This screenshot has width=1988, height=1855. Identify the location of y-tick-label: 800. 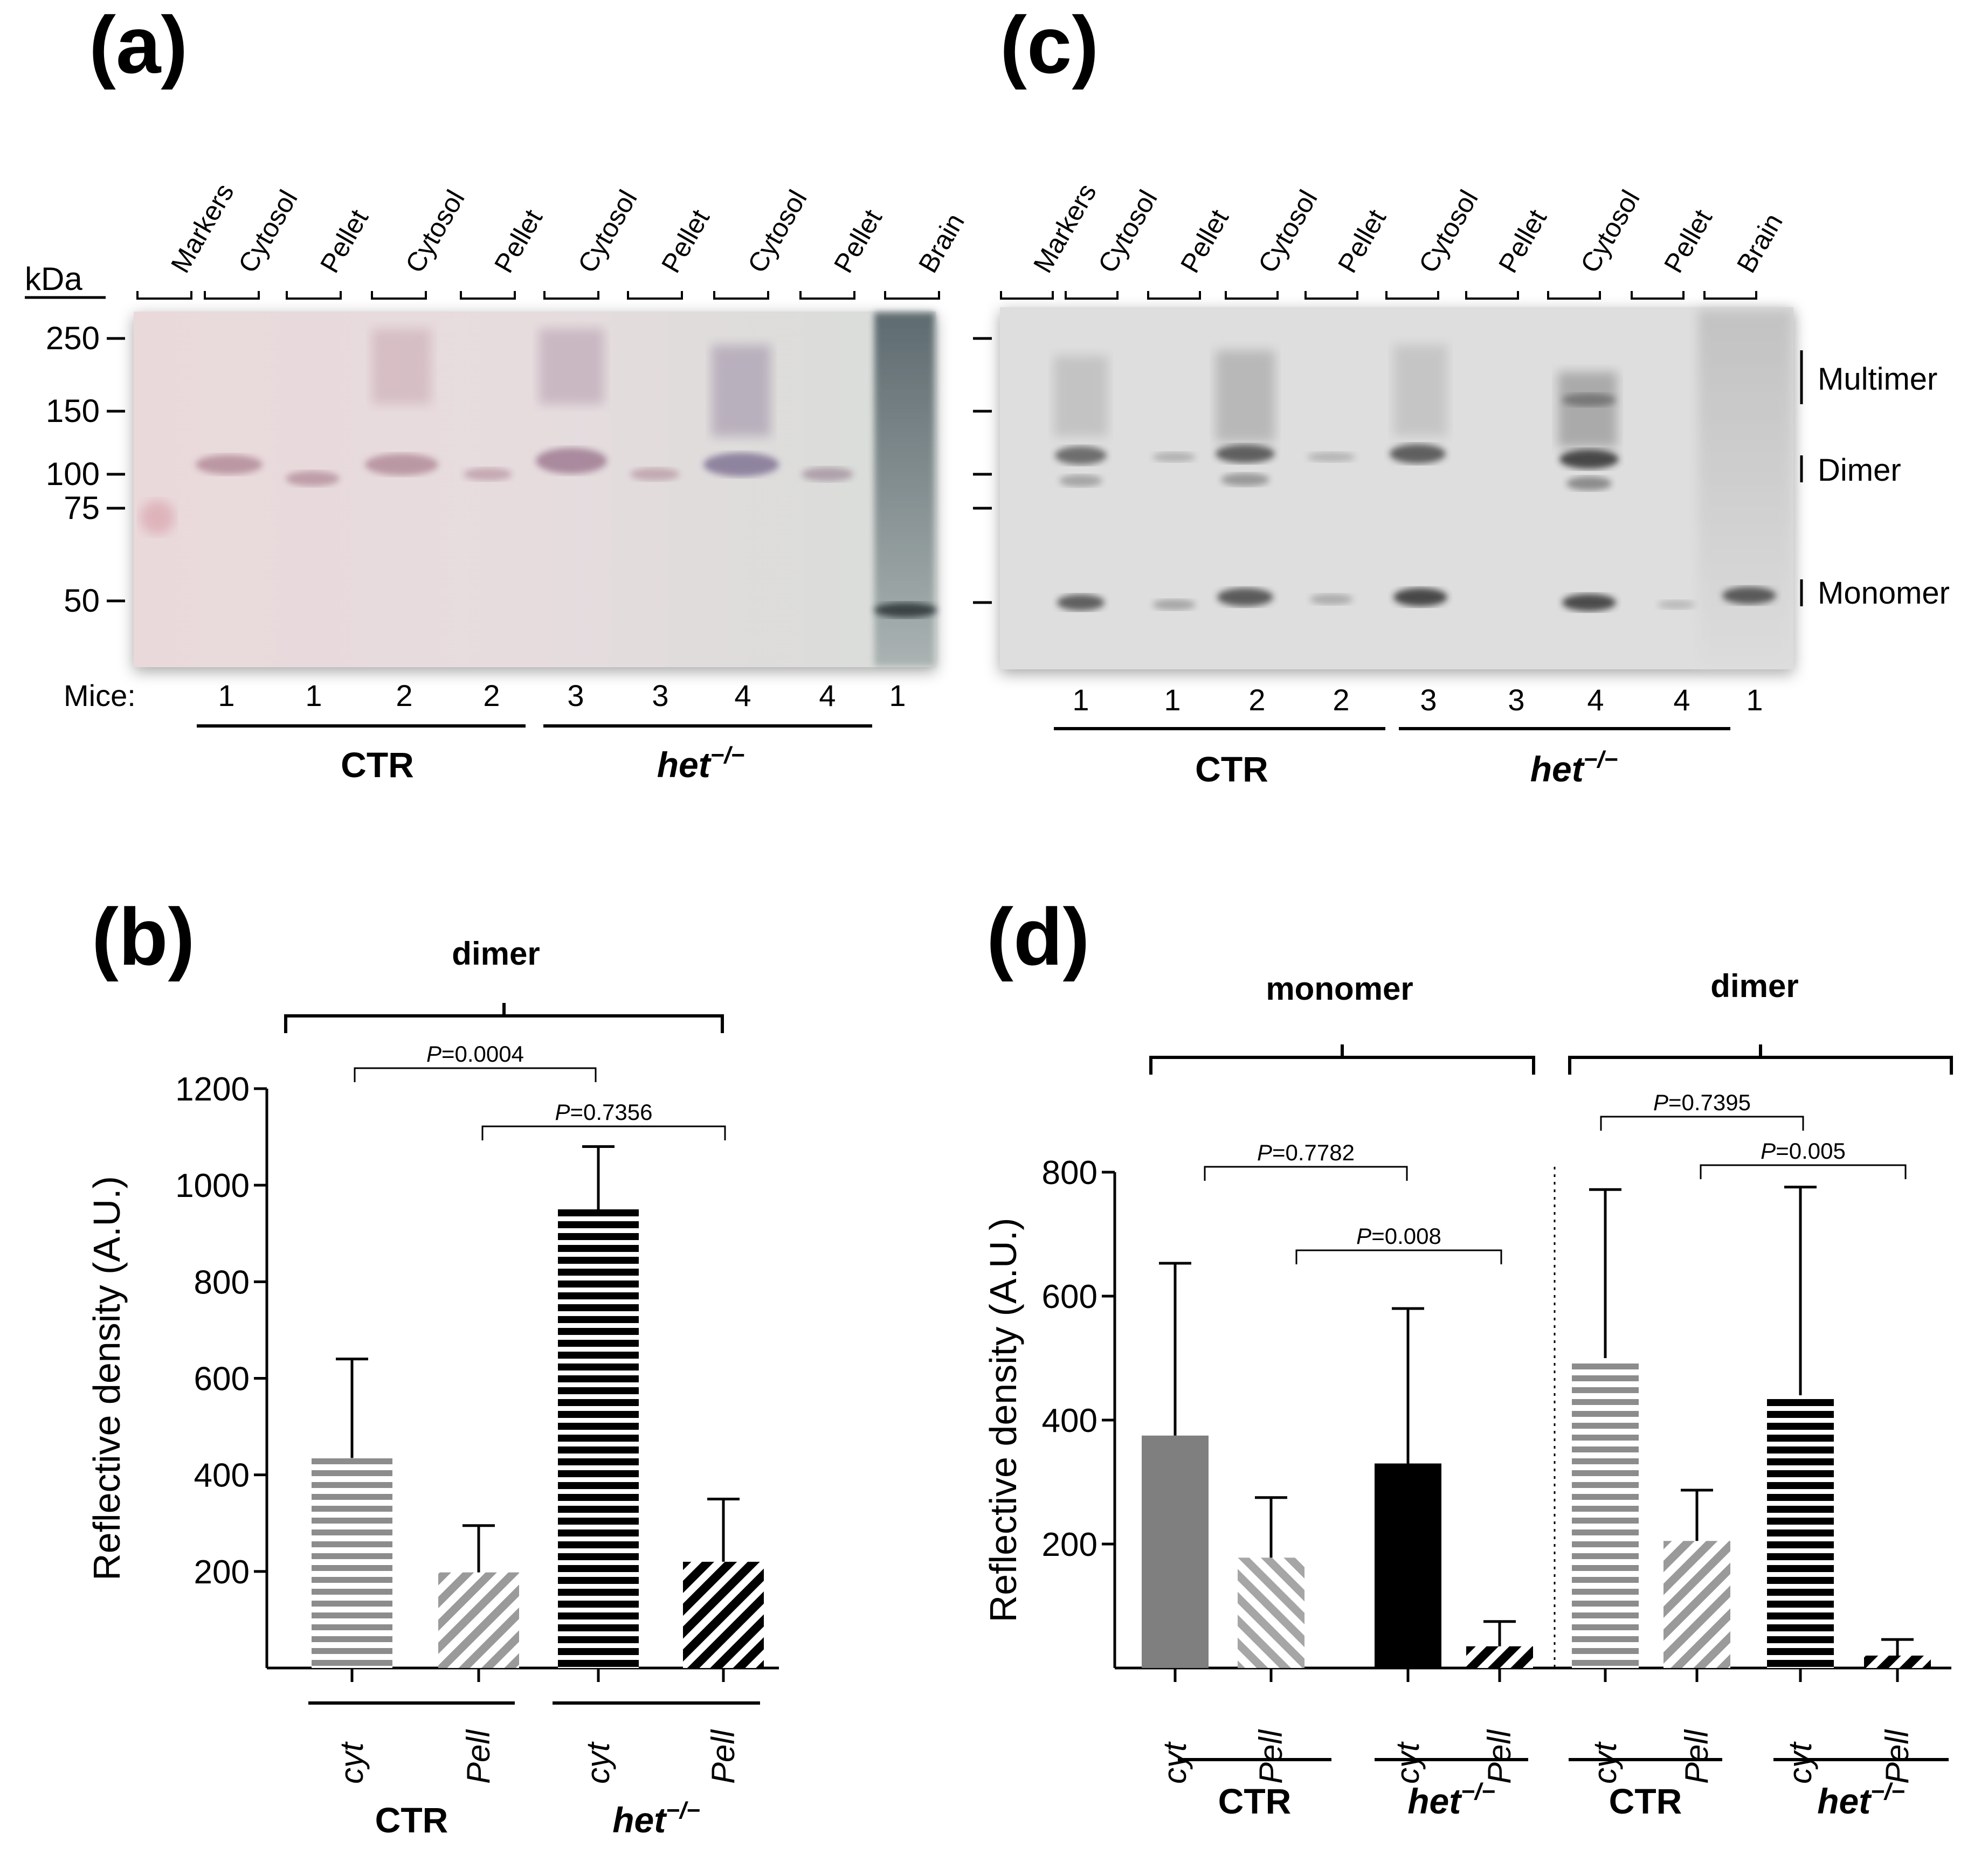
(1069, 1173).